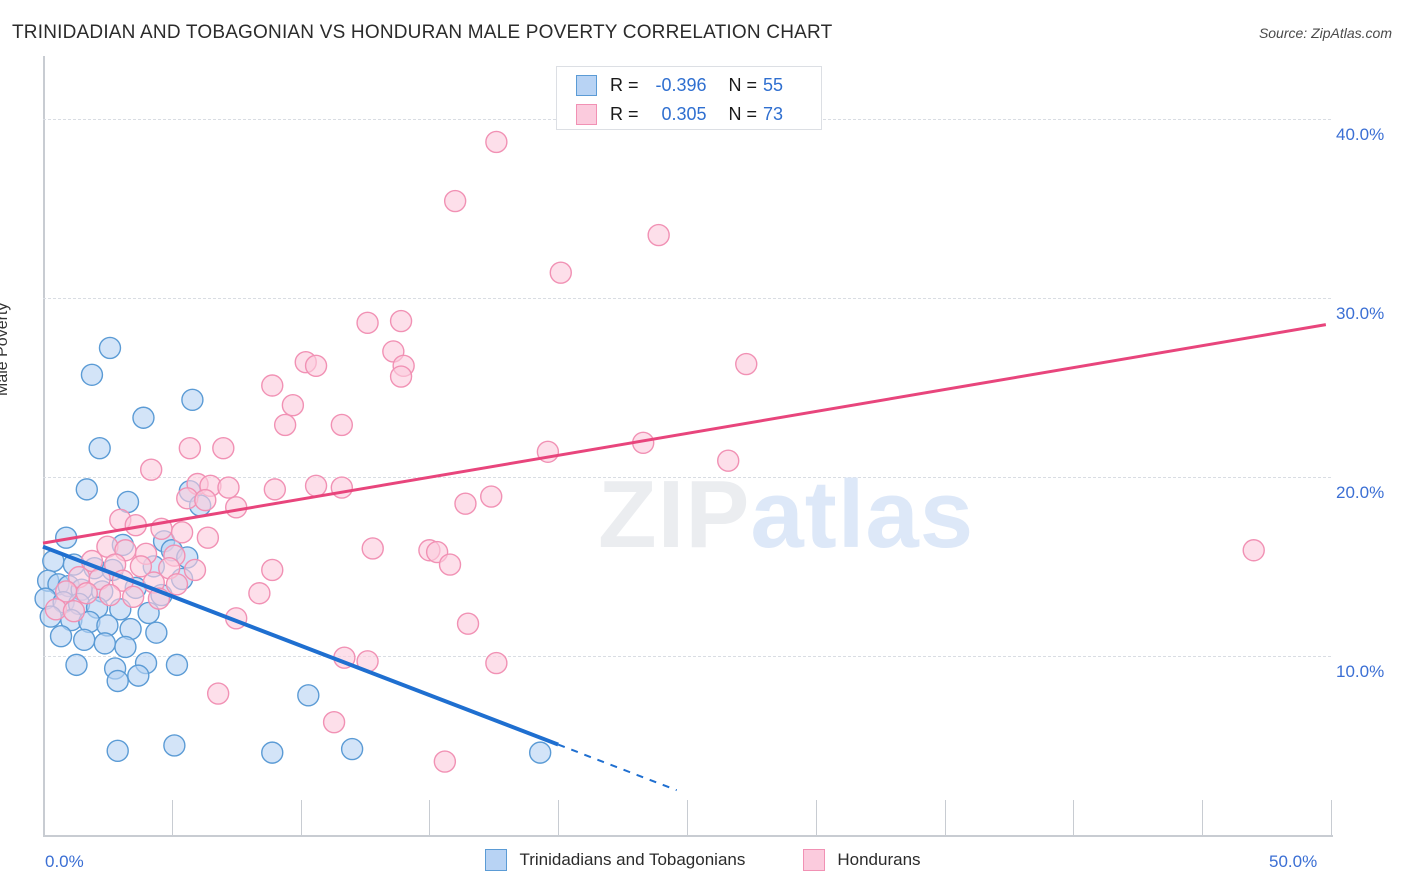 The height and width of the screenshot is (892, 1406). I want to click on stat-row-pink: R = 0.305 N = 73, so click(679, 114).